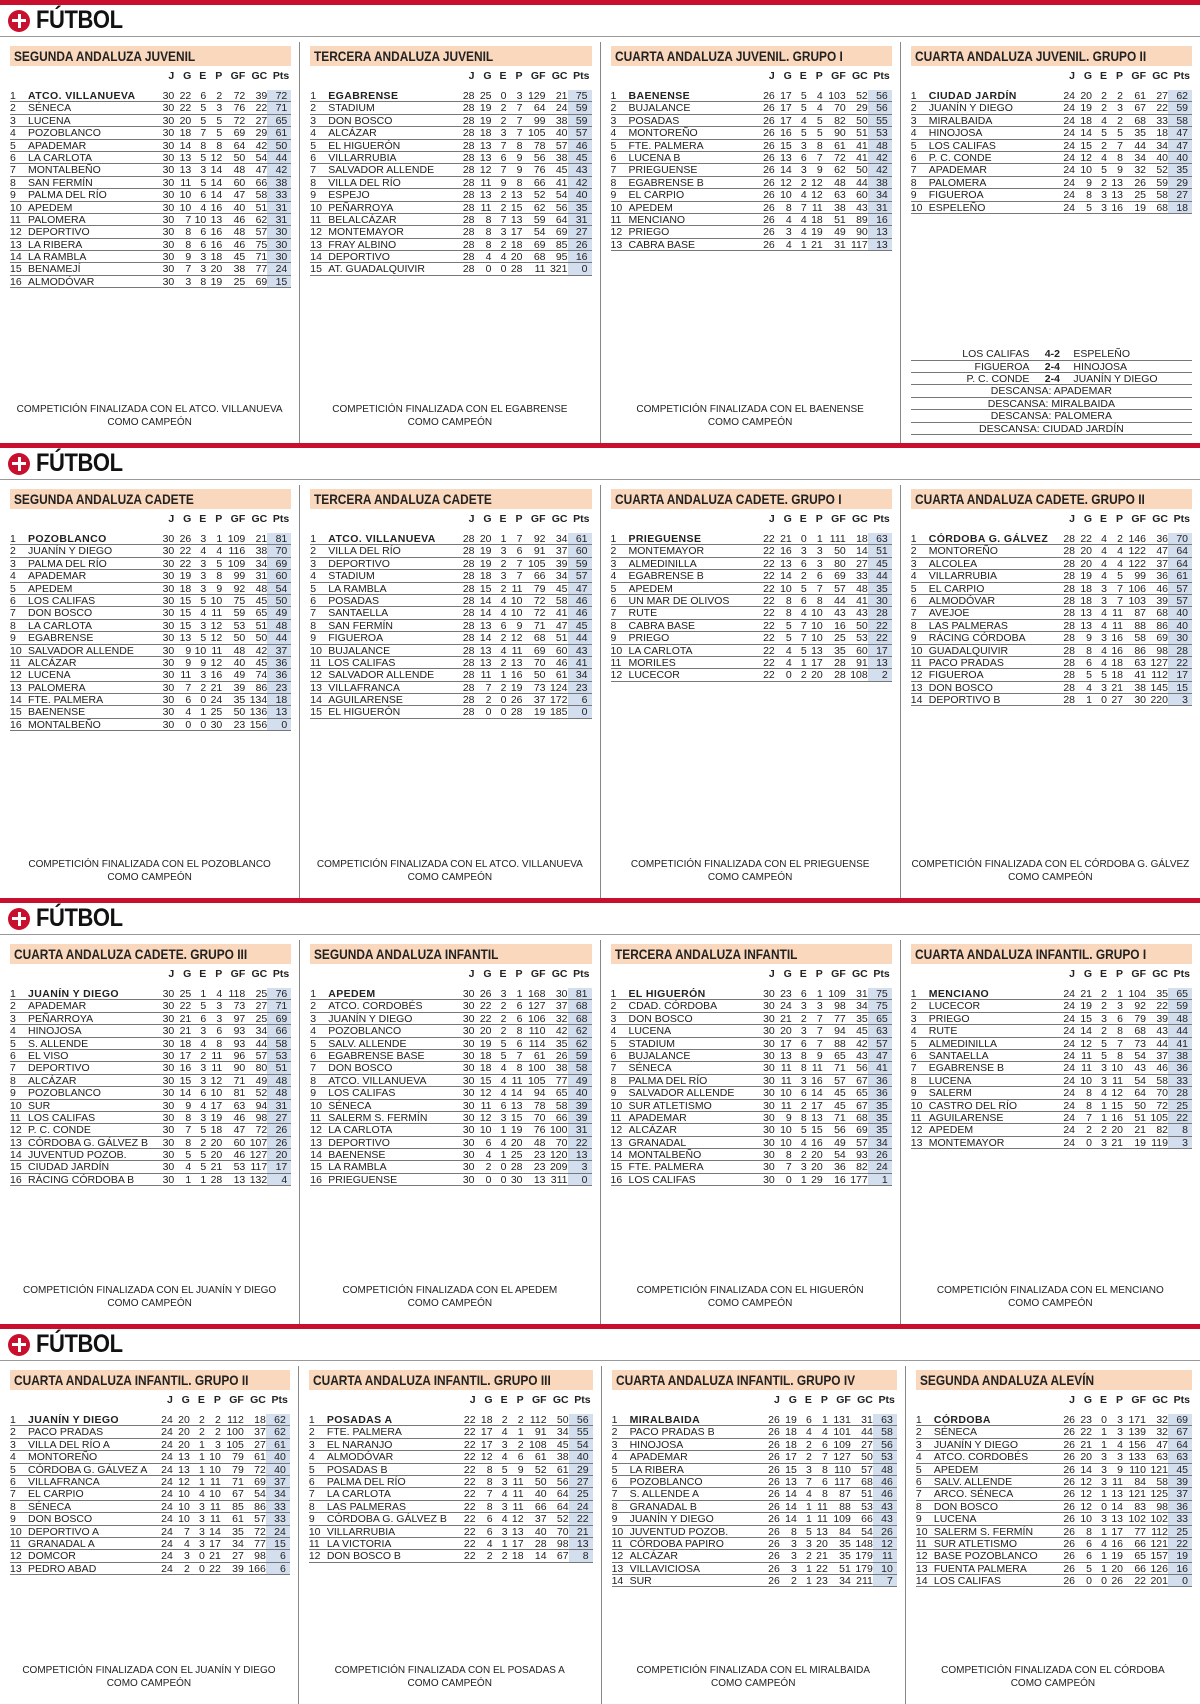  Describe the element at coordinates (485, 96) in the screenshot. I see `cell-won: 25` at that location.